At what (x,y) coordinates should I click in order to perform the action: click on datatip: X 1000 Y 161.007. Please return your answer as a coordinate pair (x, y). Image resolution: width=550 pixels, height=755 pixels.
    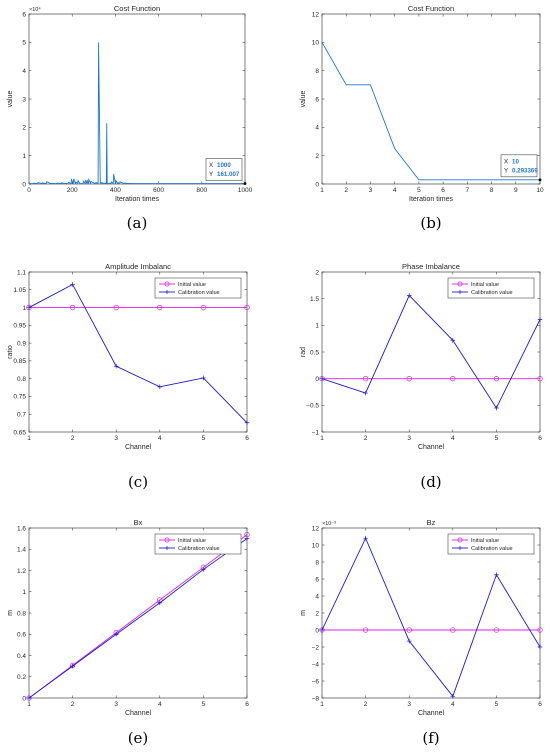
    Looking at the image, I should click on (224, 169).